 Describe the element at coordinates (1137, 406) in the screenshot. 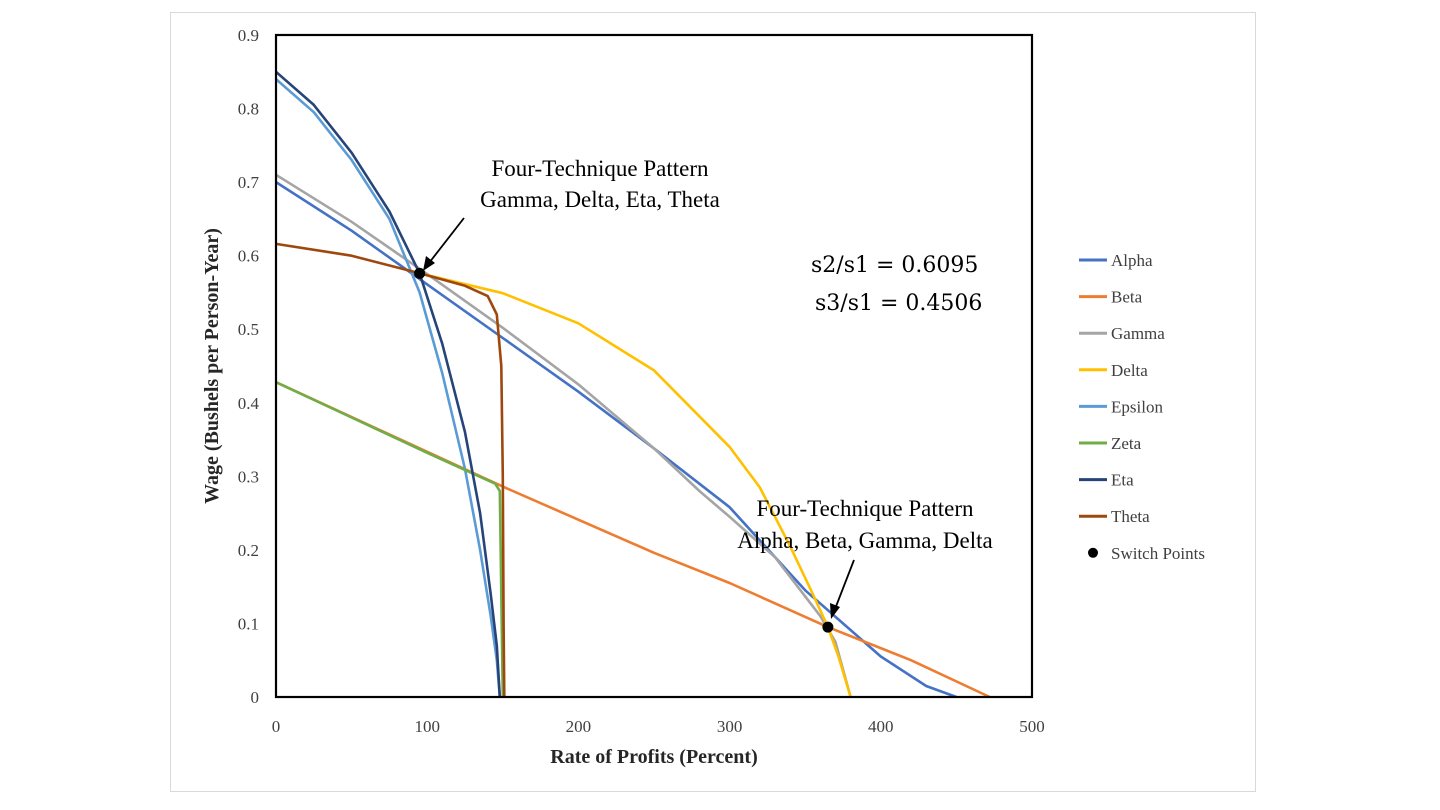

I see `legend-label-epsilon: Epsilon` at that location.